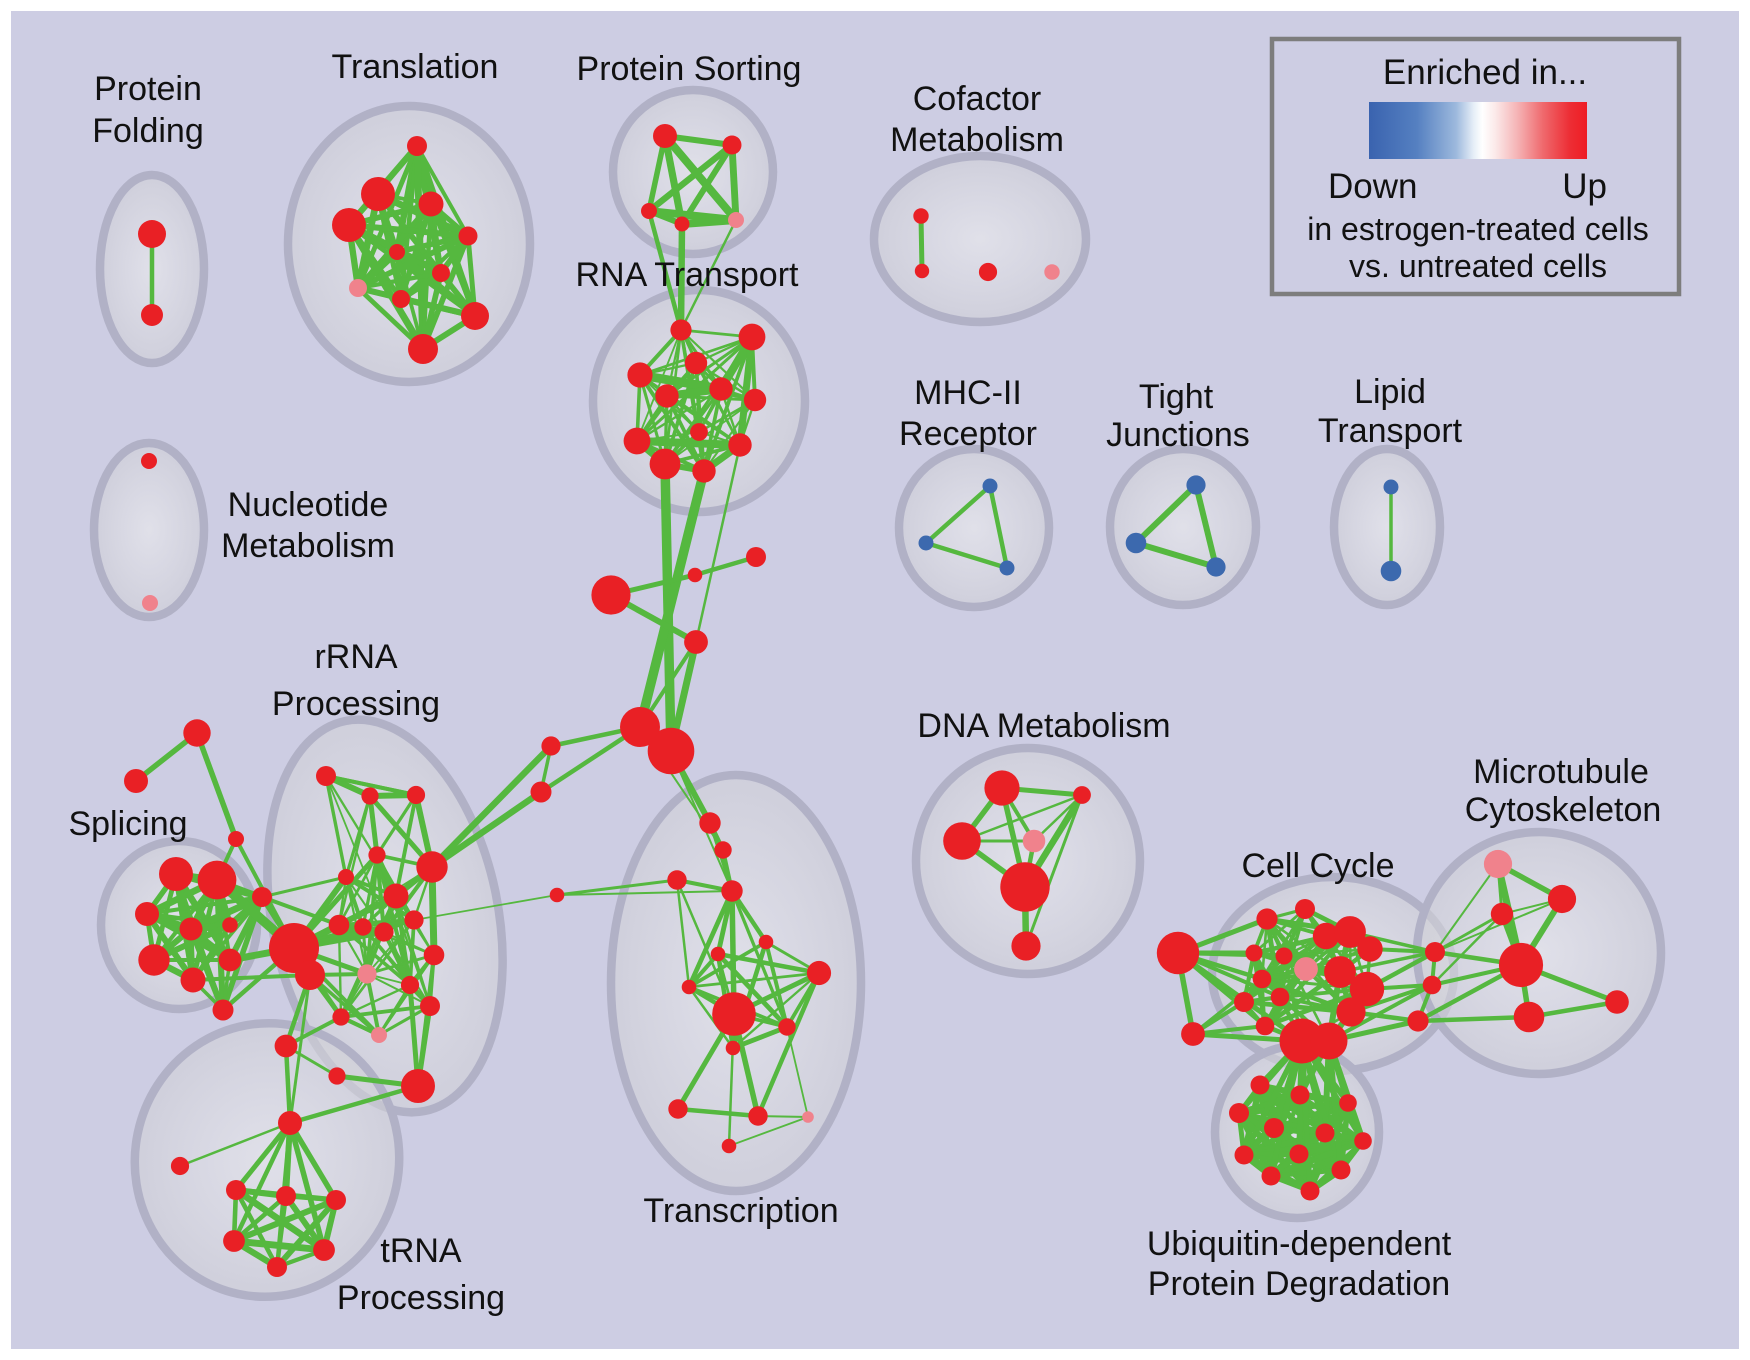 This screenshot has width=1750, height=1360. I want to click on svg-text: tRNA, so click(421, 1251).